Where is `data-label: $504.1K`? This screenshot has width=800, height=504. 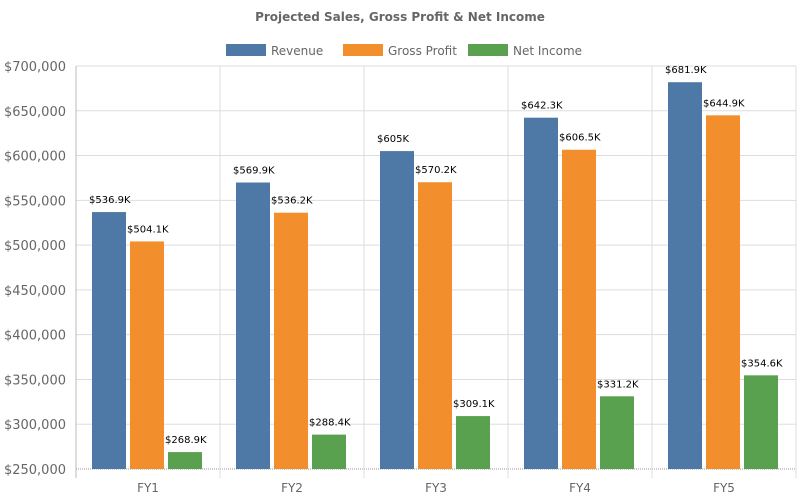 data-label: $504.1K is located at coordinates (148, 229).